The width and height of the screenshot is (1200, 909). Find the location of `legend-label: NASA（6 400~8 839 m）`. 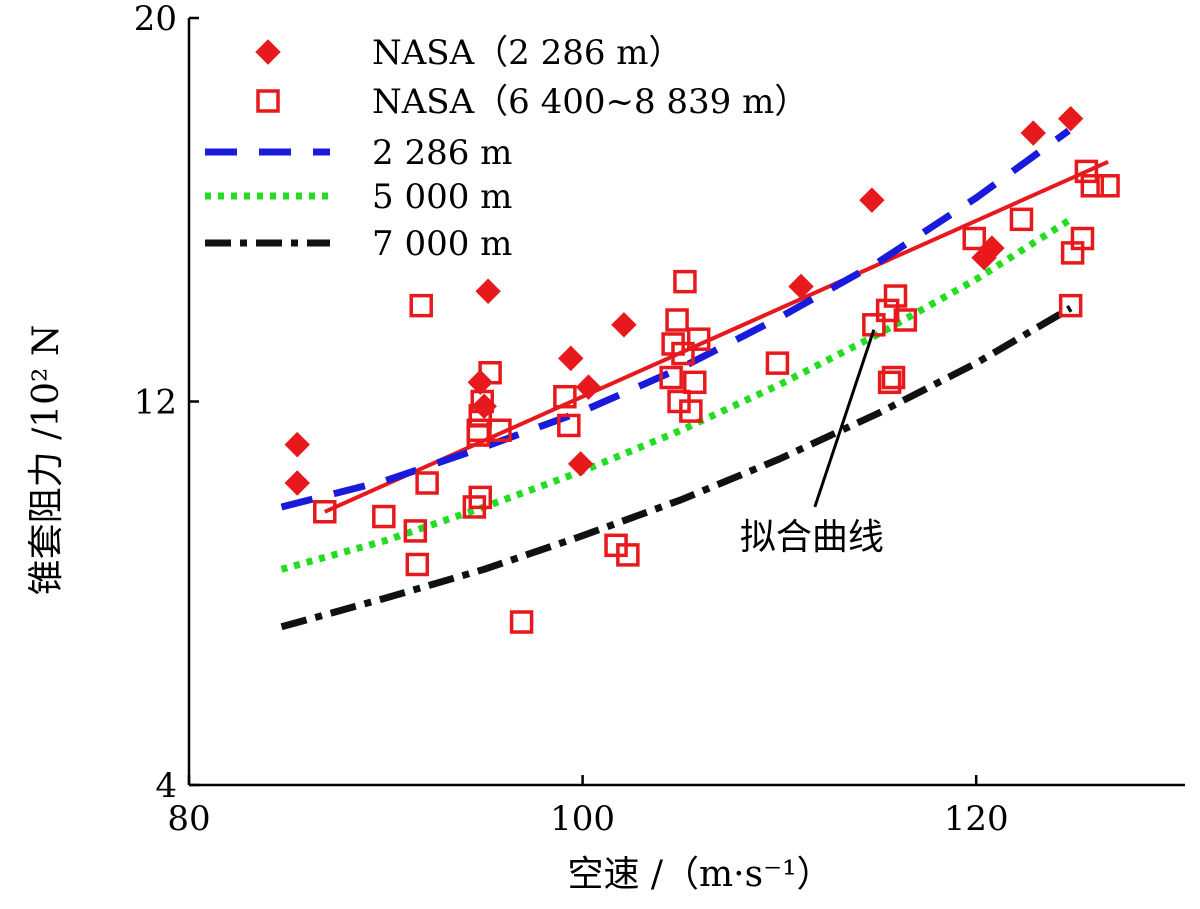

legend-label: NASA（6 400~8 839 m） is located at coordinates (590, 102).